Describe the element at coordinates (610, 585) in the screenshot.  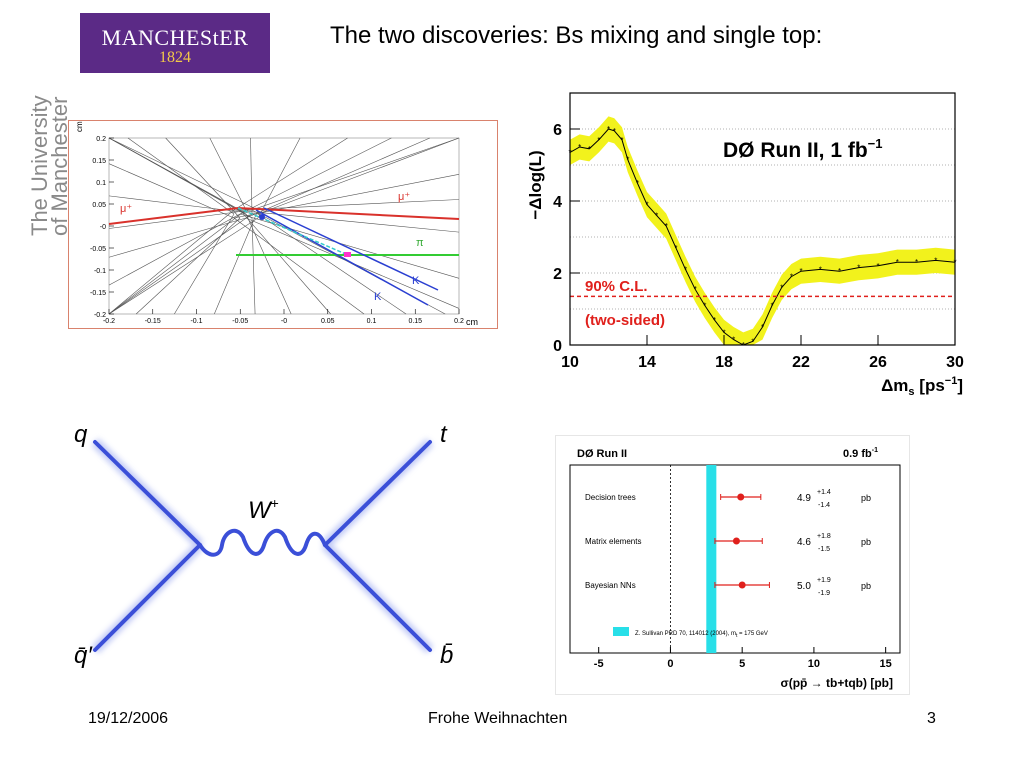
I see `measurement-name: Bayesian NNs` at that location.